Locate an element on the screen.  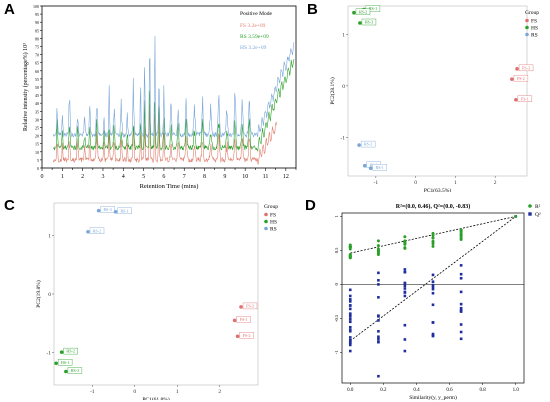
x-tick-label: 8 is located at coordinates (204, 177).